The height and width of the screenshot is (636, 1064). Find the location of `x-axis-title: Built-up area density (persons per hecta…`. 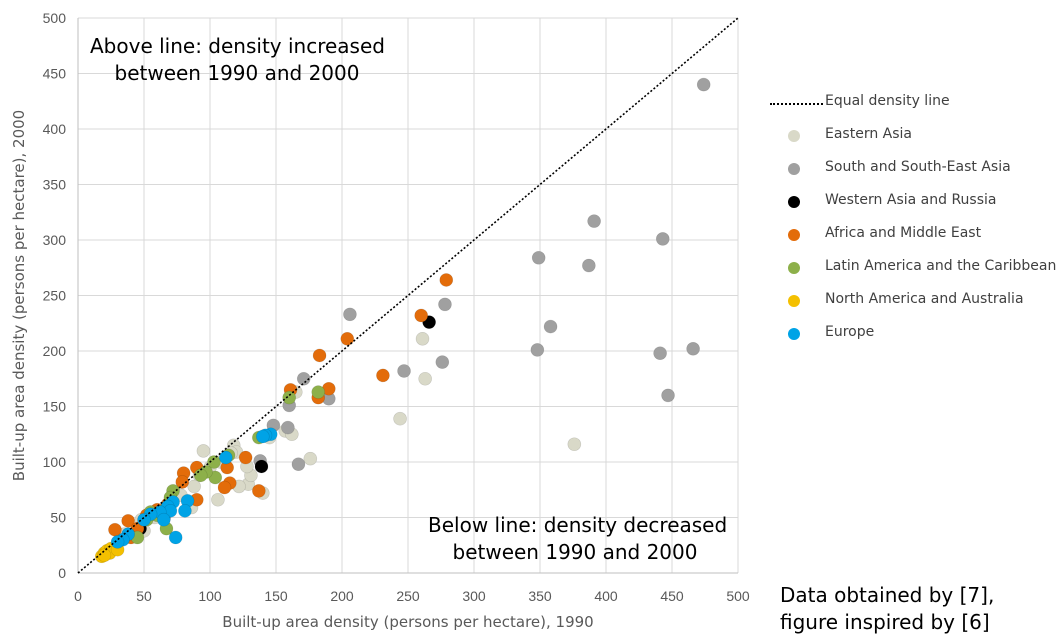

x-axis-title: Built-up area density (persons per hecta… is located at coordinates (407, 622).